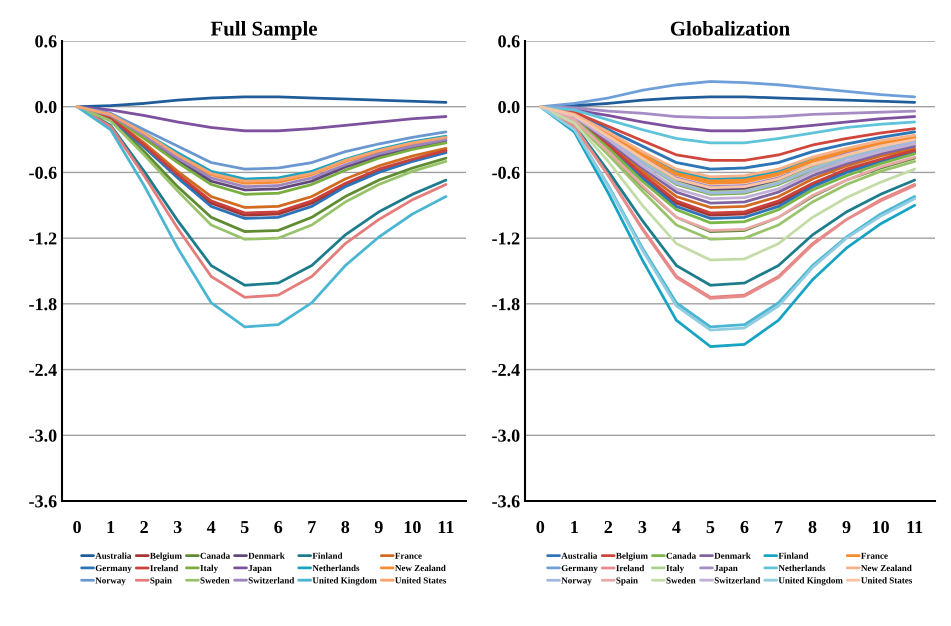 This screenshot has height=626, width=951. What do you see at coordinates (730, 28) in the screenshot?
I see `chart-title: Globalization` at bounding box center [730, 28].